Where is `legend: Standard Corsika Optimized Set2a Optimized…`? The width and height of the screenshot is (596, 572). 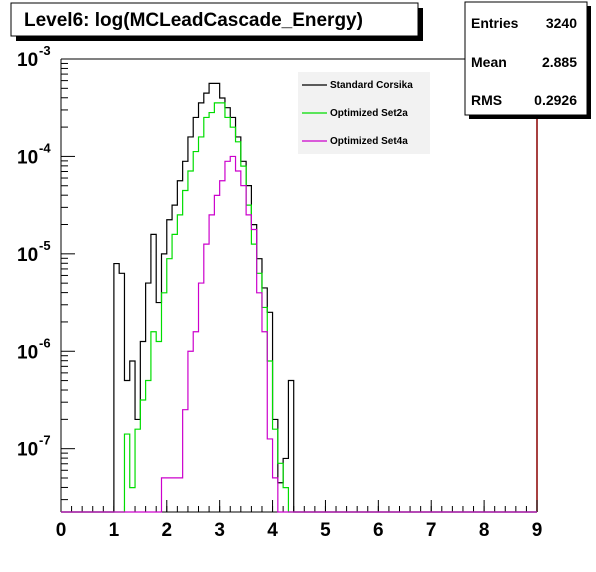
legend: Standard Corsika Optimized Set2a Optimized… is located at coordinates (364, 113).